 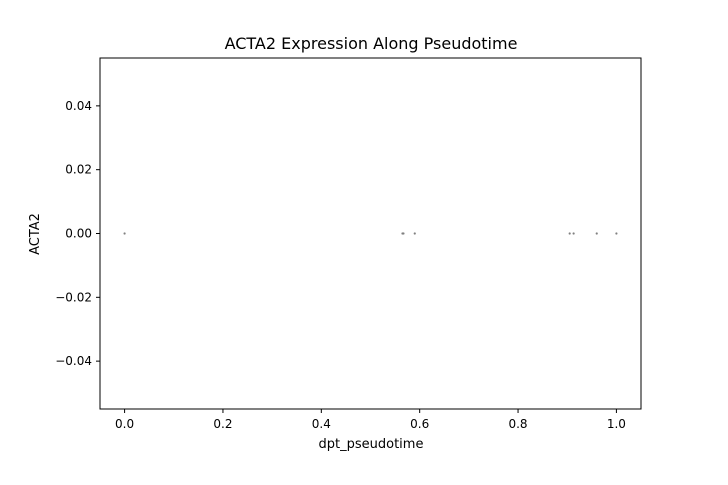 What do you see at coordinates (321, 424) in the screenshot?
I see `x-tick-label: 0.4` at bounding box center [321, 424].